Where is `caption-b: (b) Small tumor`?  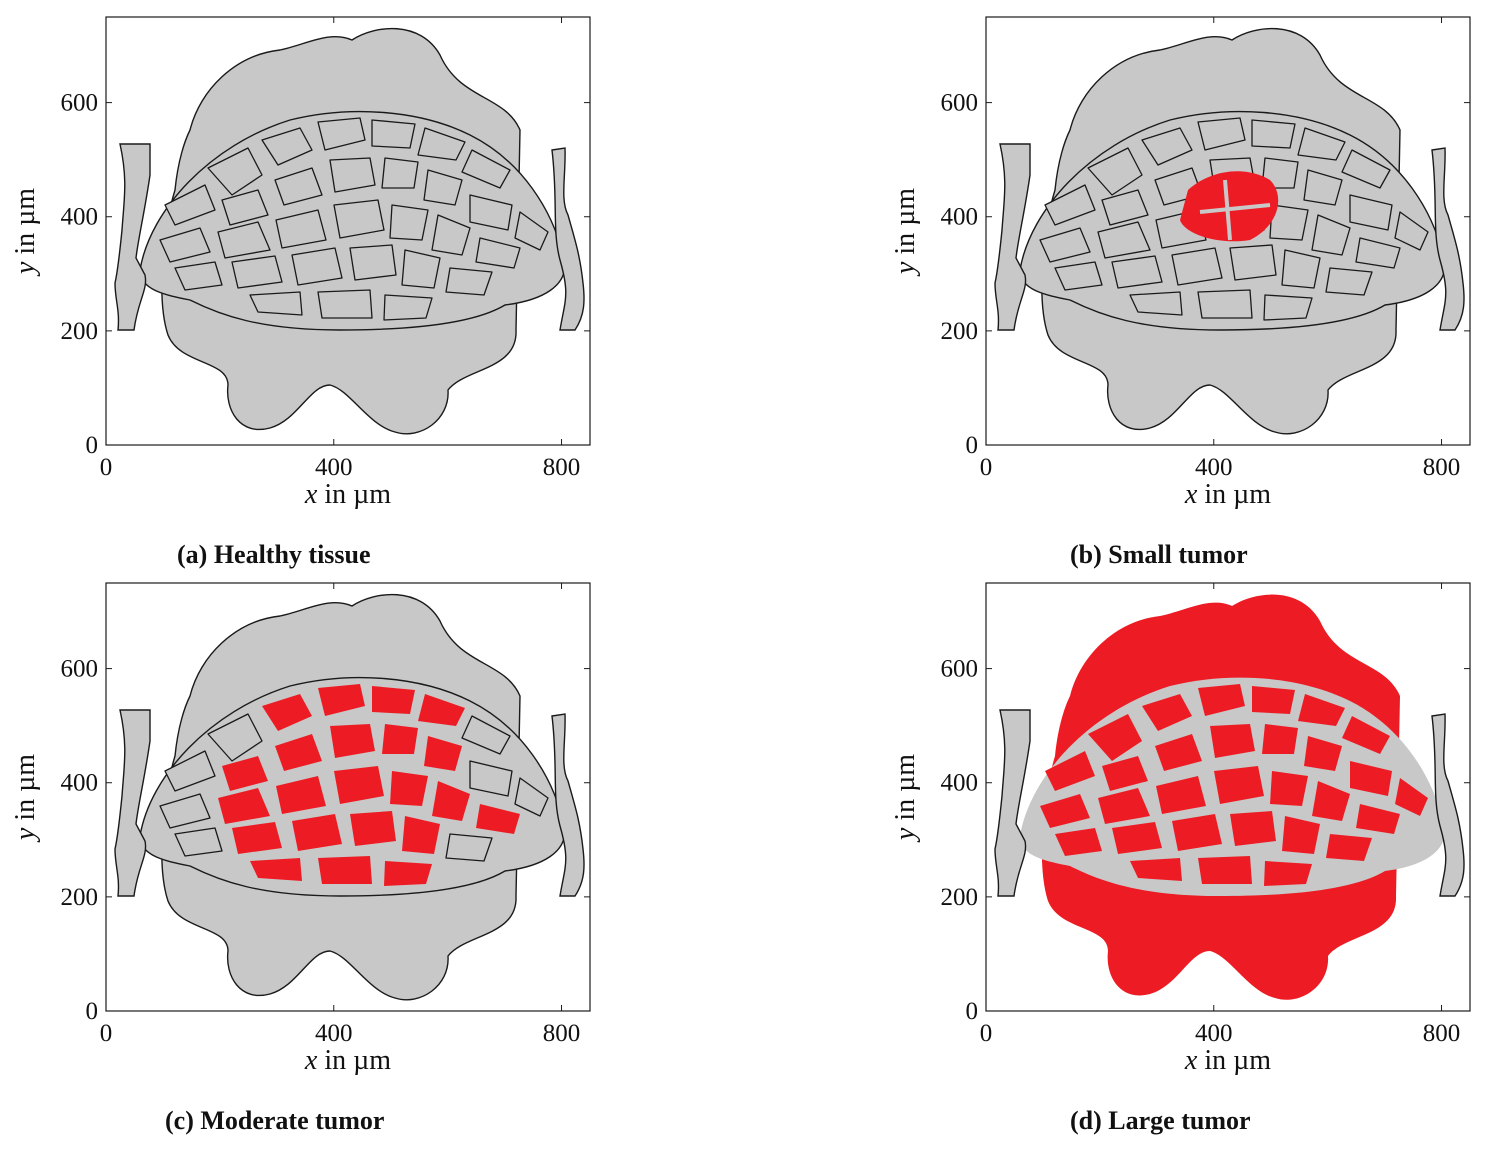
caption-b: (b) Small tumor is located at coordinates (1159, 554).